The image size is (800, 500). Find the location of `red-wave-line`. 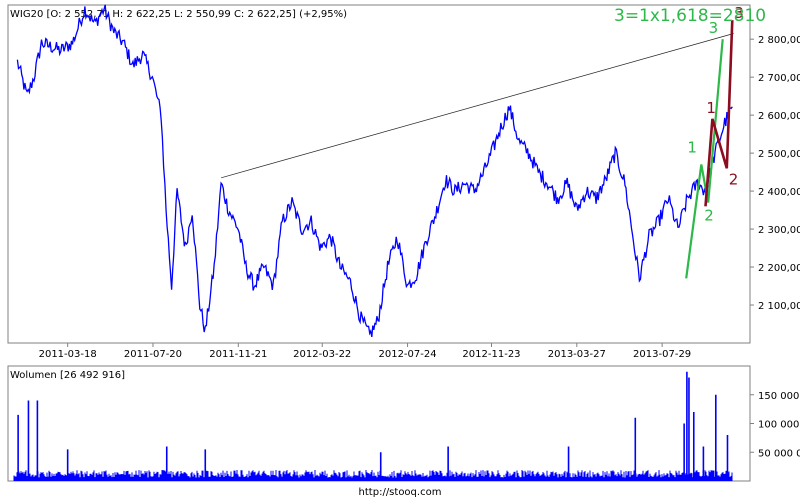

red-wave-line is located at coordinates (719, 113).